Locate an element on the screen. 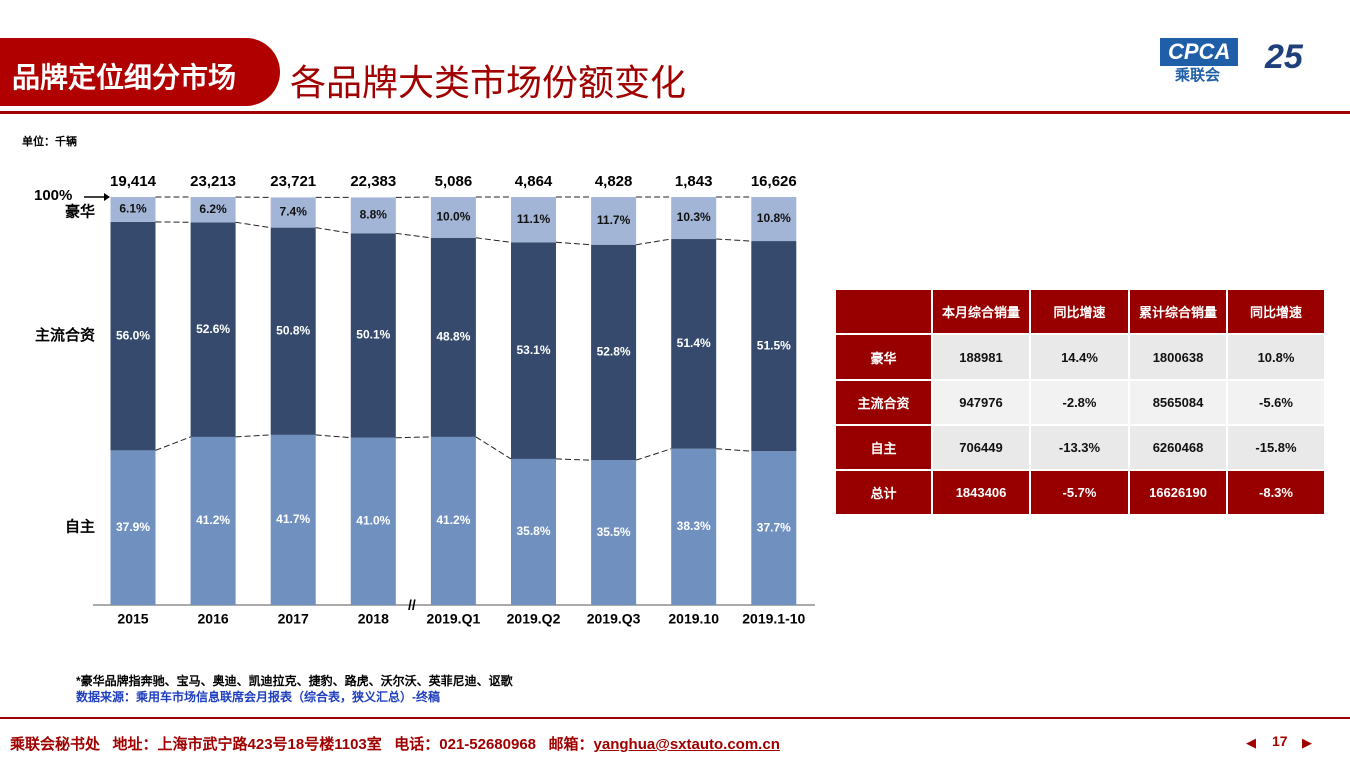 This screenshot has height=759, width=1350. data-label: 8.8% is located at coordinates (374, 215).